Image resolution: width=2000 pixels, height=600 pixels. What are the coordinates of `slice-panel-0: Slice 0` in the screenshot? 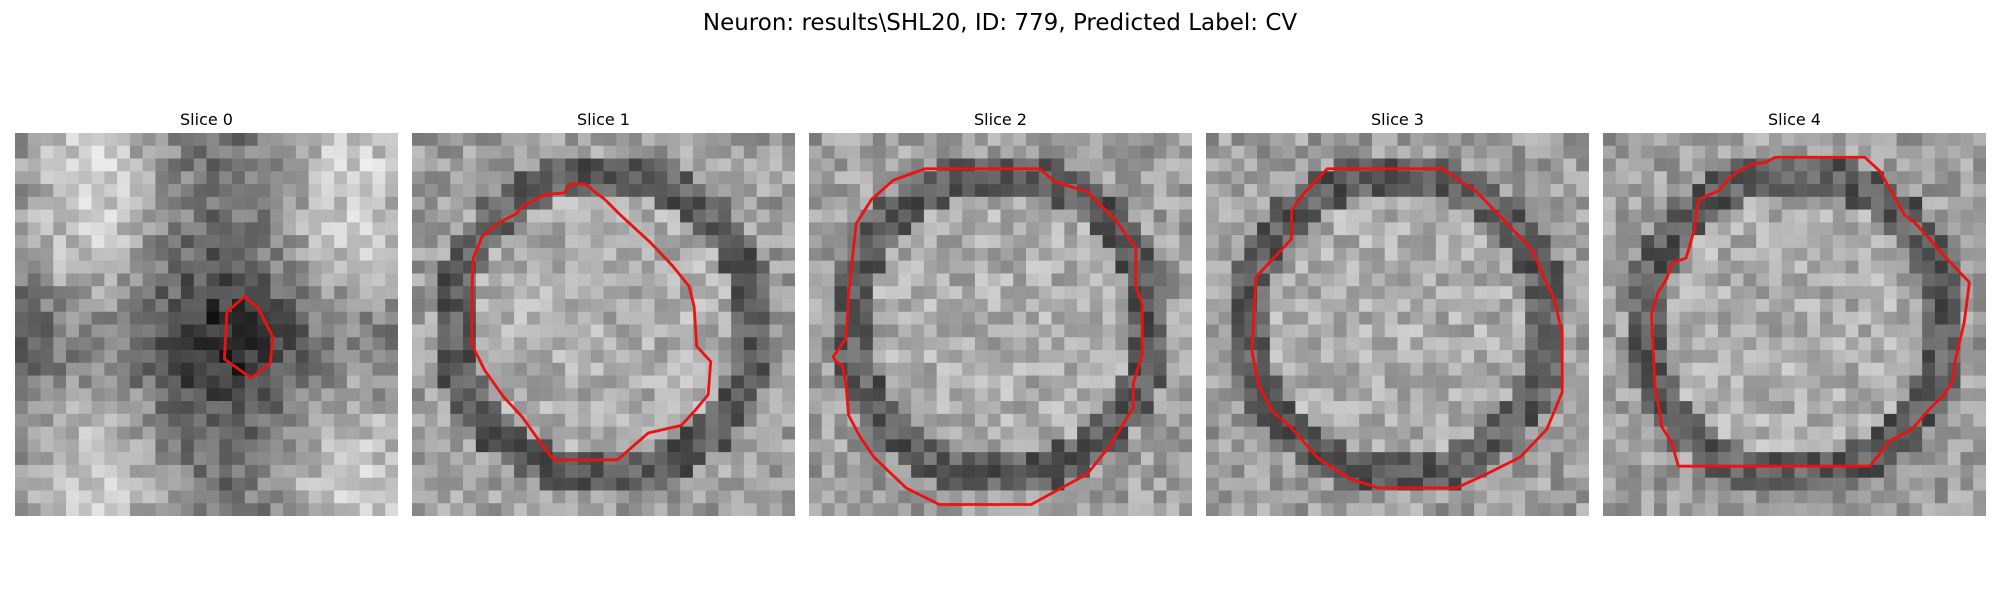 It's located at (206, 312).